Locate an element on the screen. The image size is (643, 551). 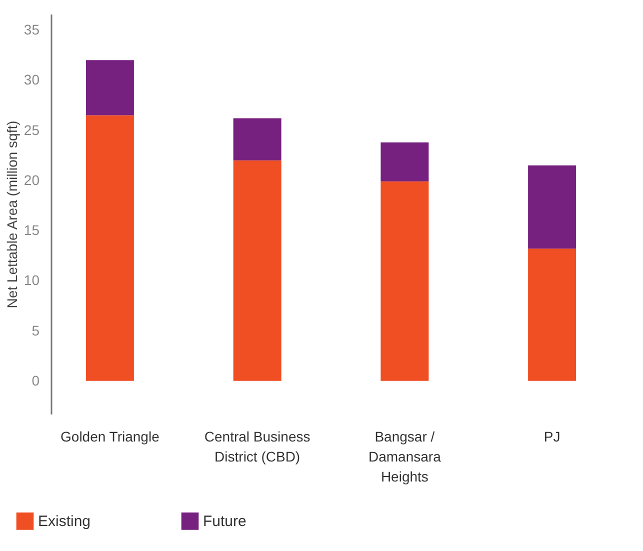
x-tick-label: Central Business District (CBD) is located at coordinates (257, 446).